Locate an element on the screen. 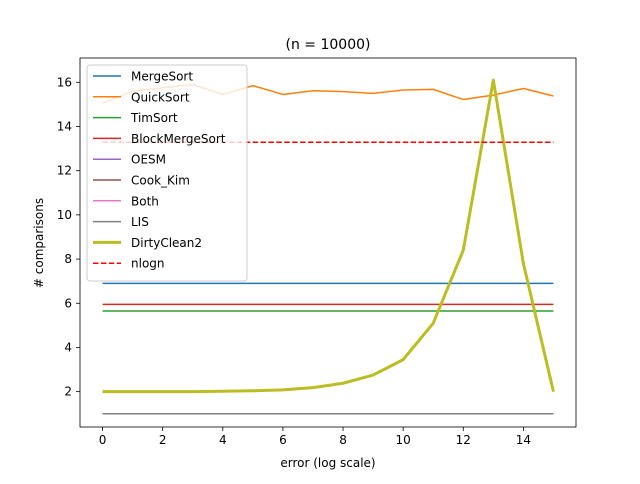  legend-label-oesm: OESM is located at coordinates (148, 160).